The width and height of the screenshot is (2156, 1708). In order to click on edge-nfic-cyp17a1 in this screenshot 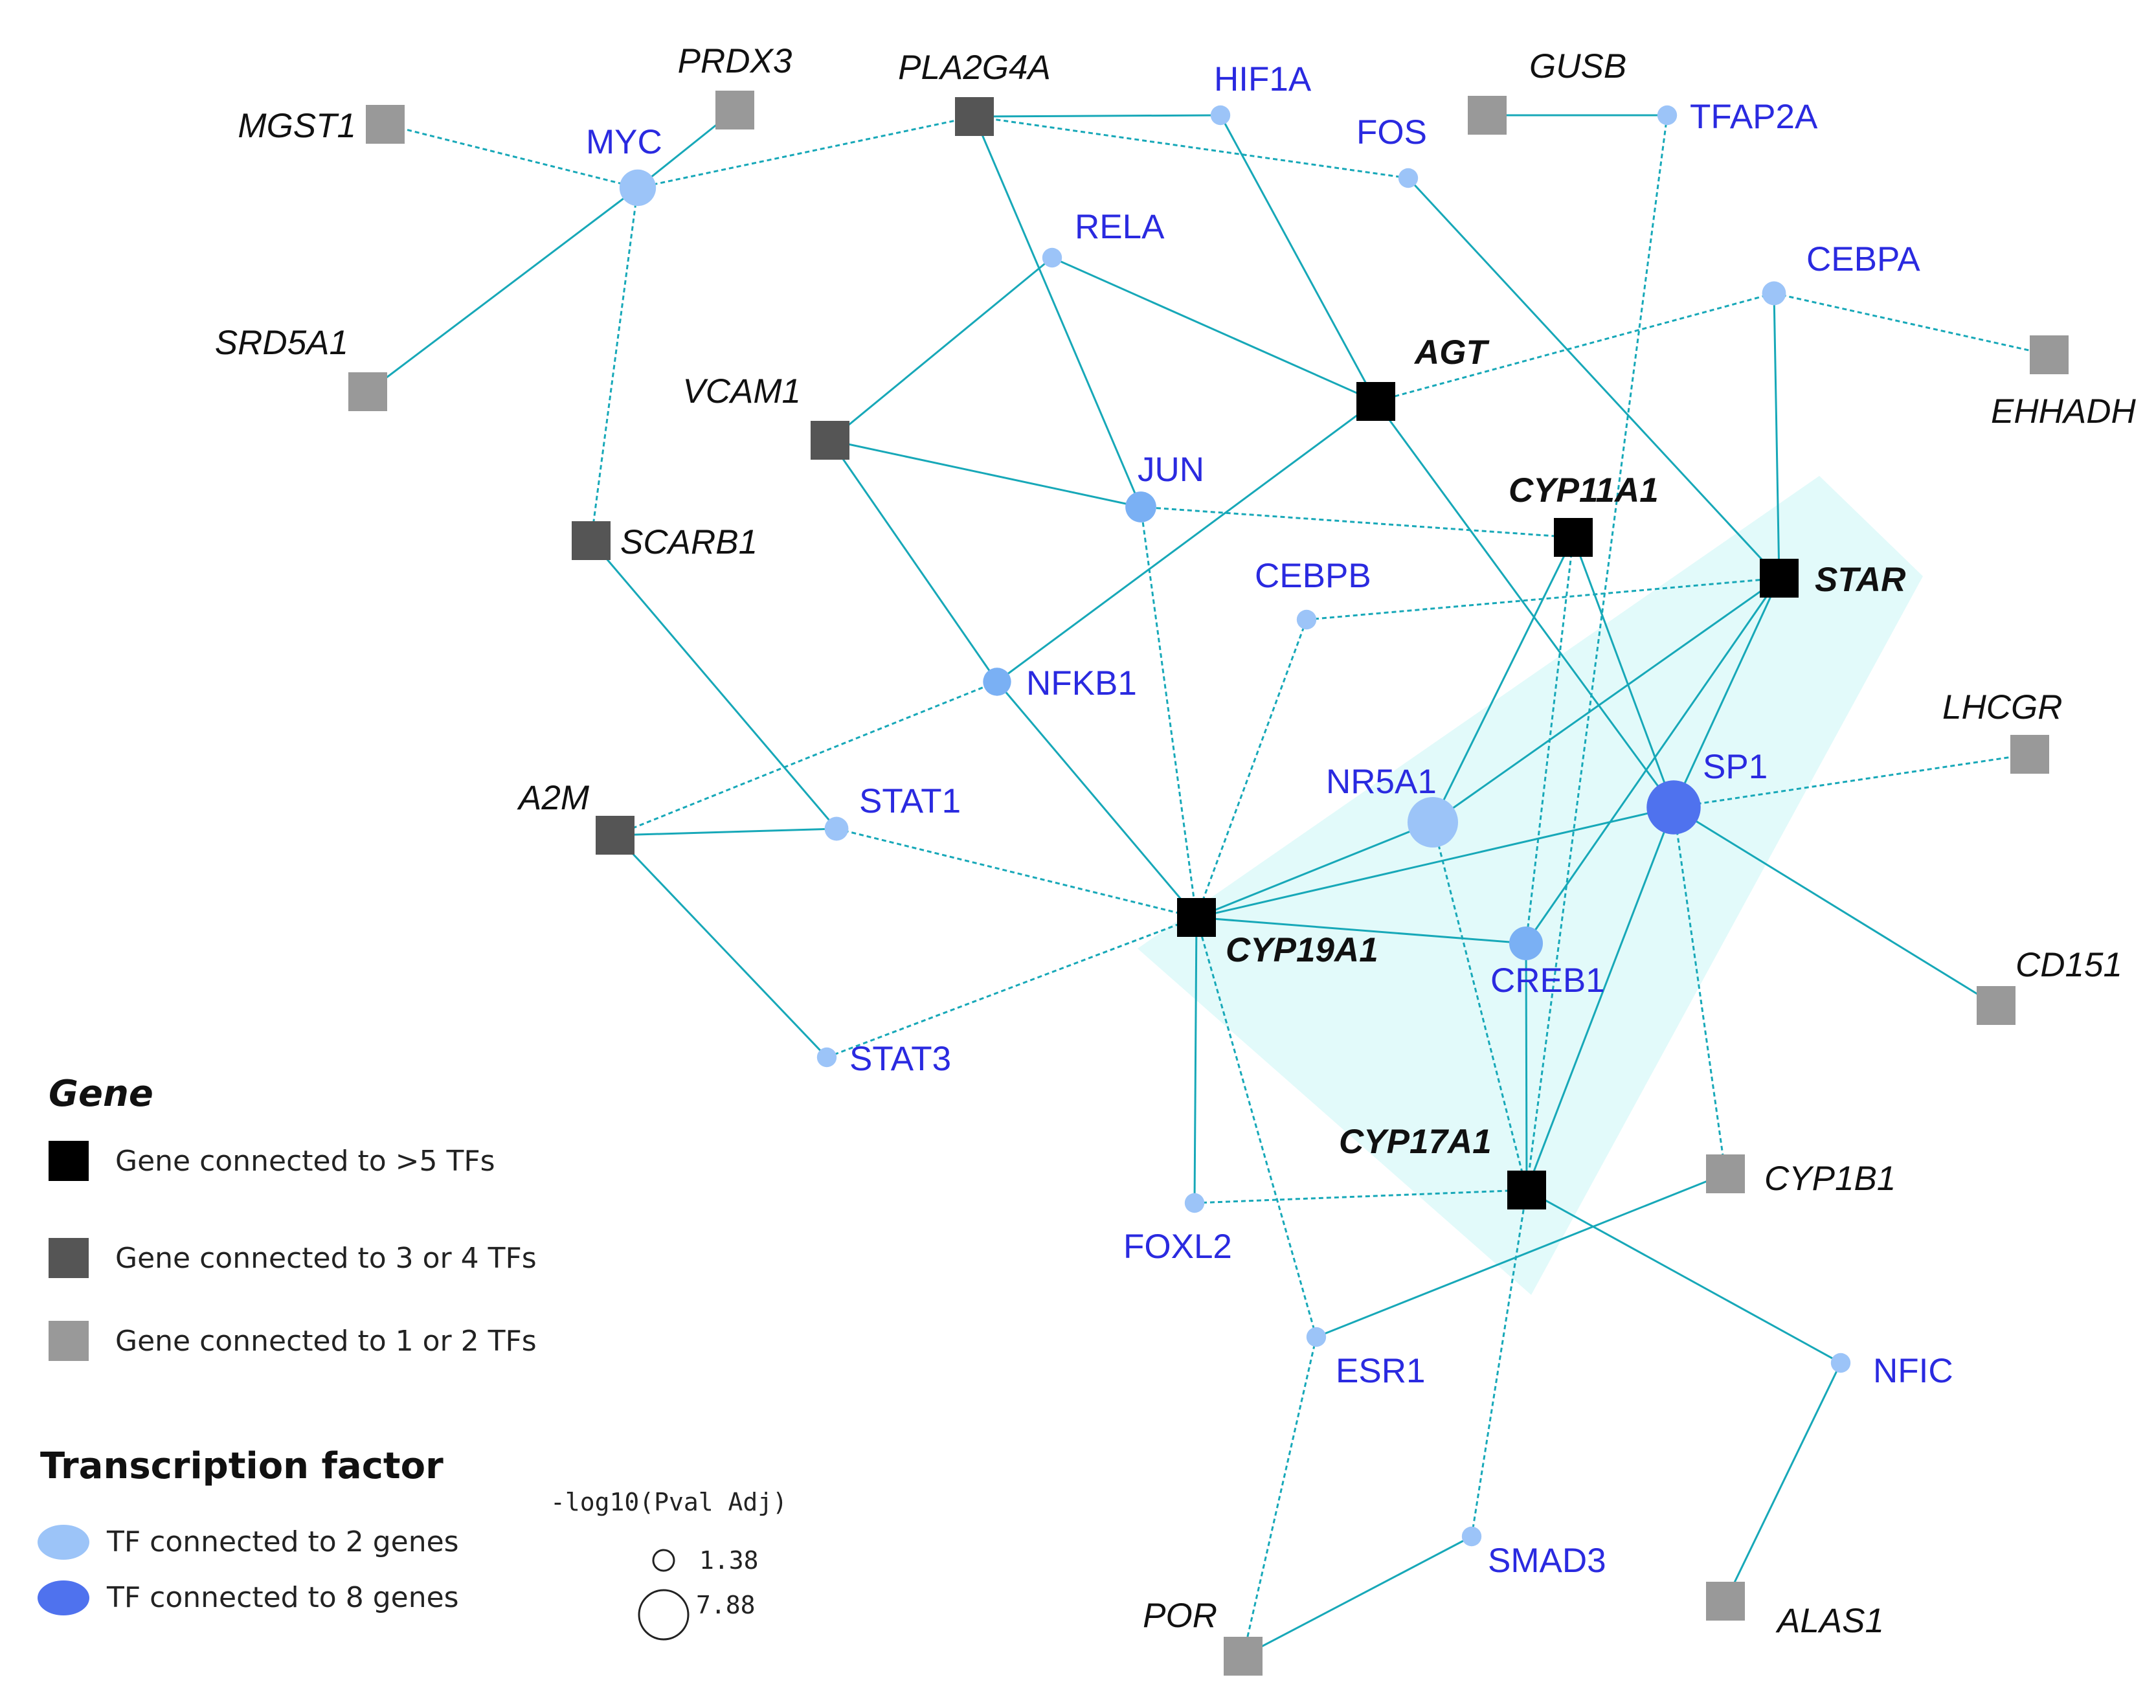, I will do `click(1684, 1276)`.